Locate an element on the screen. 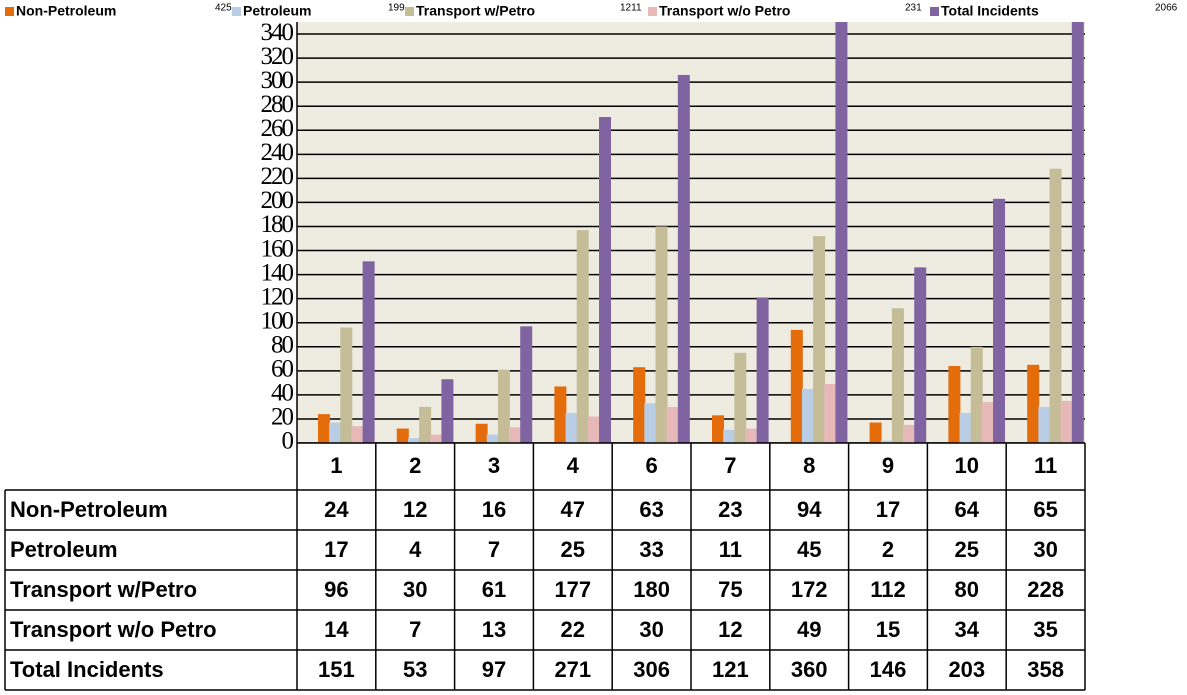 This screenshot has width=1187, height=695. x-tick-label: 1 is located at coordinates (336, 465).